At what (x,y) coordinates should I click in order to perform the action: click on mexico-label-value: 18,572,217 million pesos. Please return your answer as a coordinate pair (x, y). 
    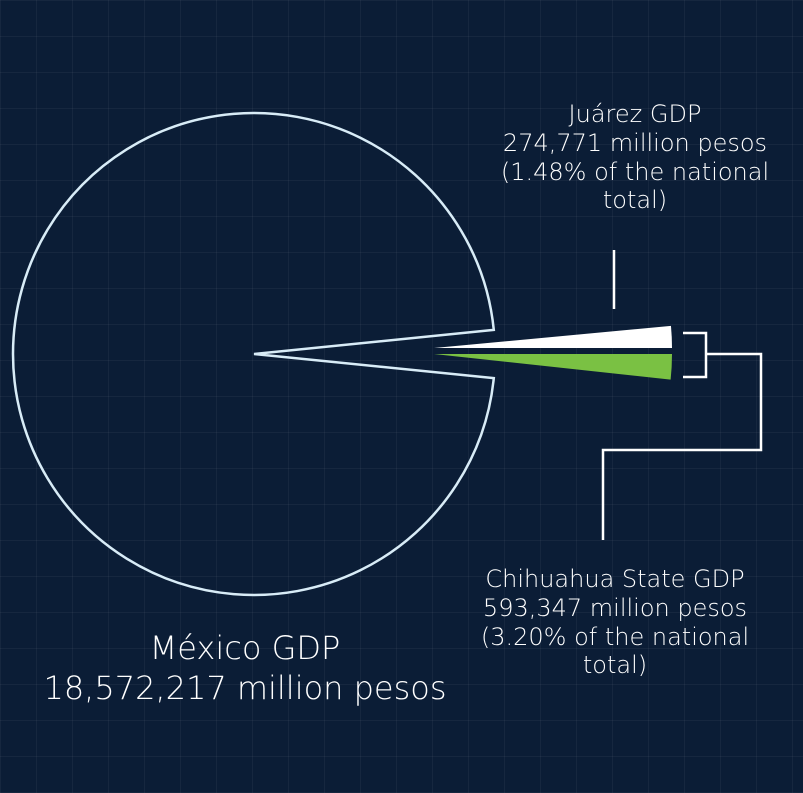
    Looking at the image, I should click on (245, 688).